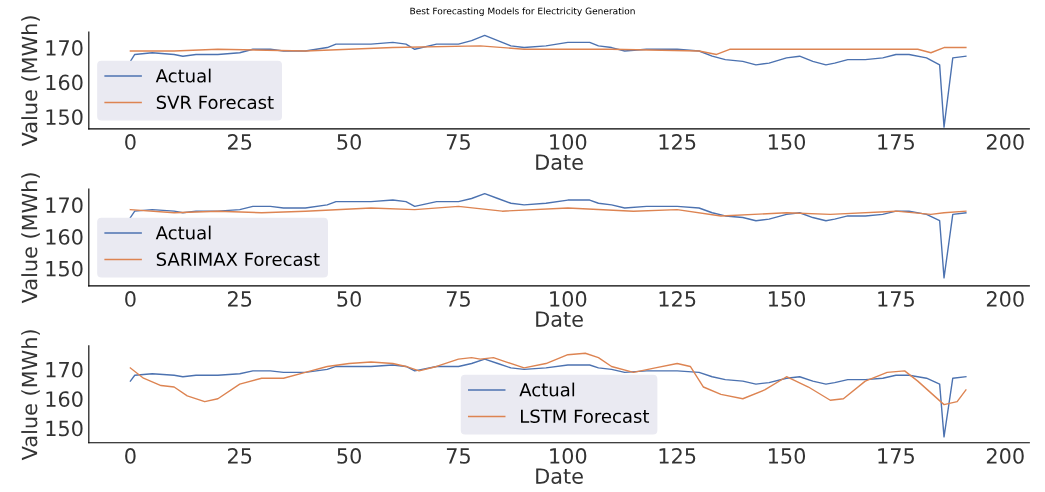 This screenshot has height=492, width=1045. What do you see at coordinates (585, 416) in the screenshot?
I see `legend-label: LSTM Forecast` at bounding box center [585, 416].